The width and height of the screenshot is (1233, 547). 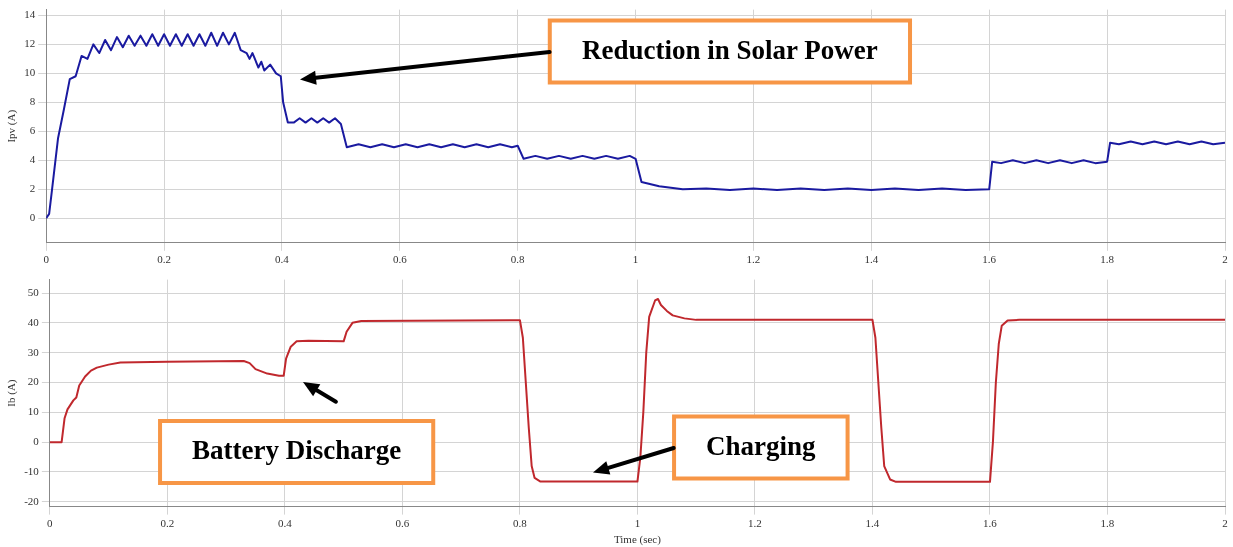 I want to click on y-axis-title: Ipv (A), so click(x=12, y=126).